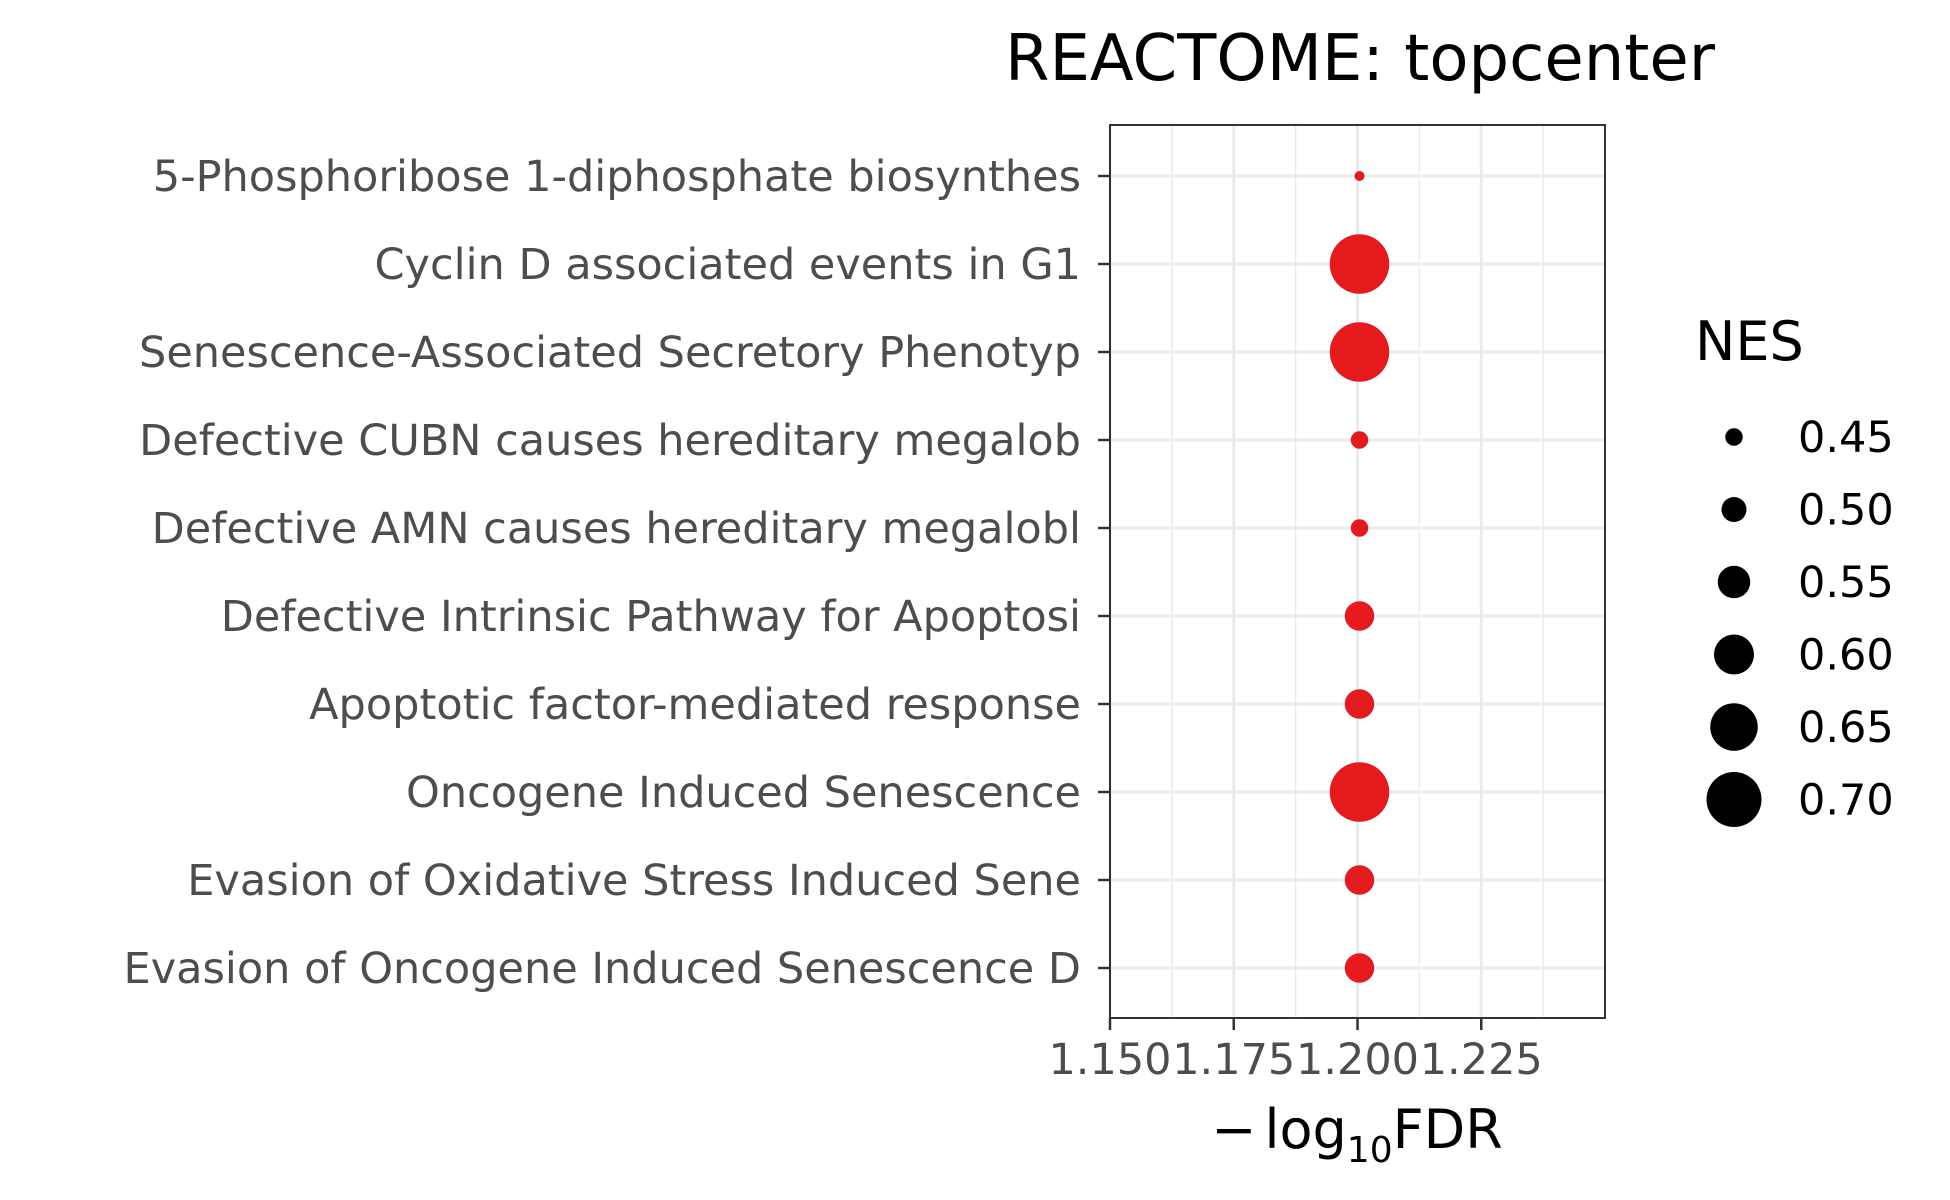 The image size is (1950, 1200). What do you see at coordinates (1800, 620) in the screenshot?
I see `legend-items: 0.45 0.50 0.55 0.60 0.65 0.70` at bounding box center [1800, 620].